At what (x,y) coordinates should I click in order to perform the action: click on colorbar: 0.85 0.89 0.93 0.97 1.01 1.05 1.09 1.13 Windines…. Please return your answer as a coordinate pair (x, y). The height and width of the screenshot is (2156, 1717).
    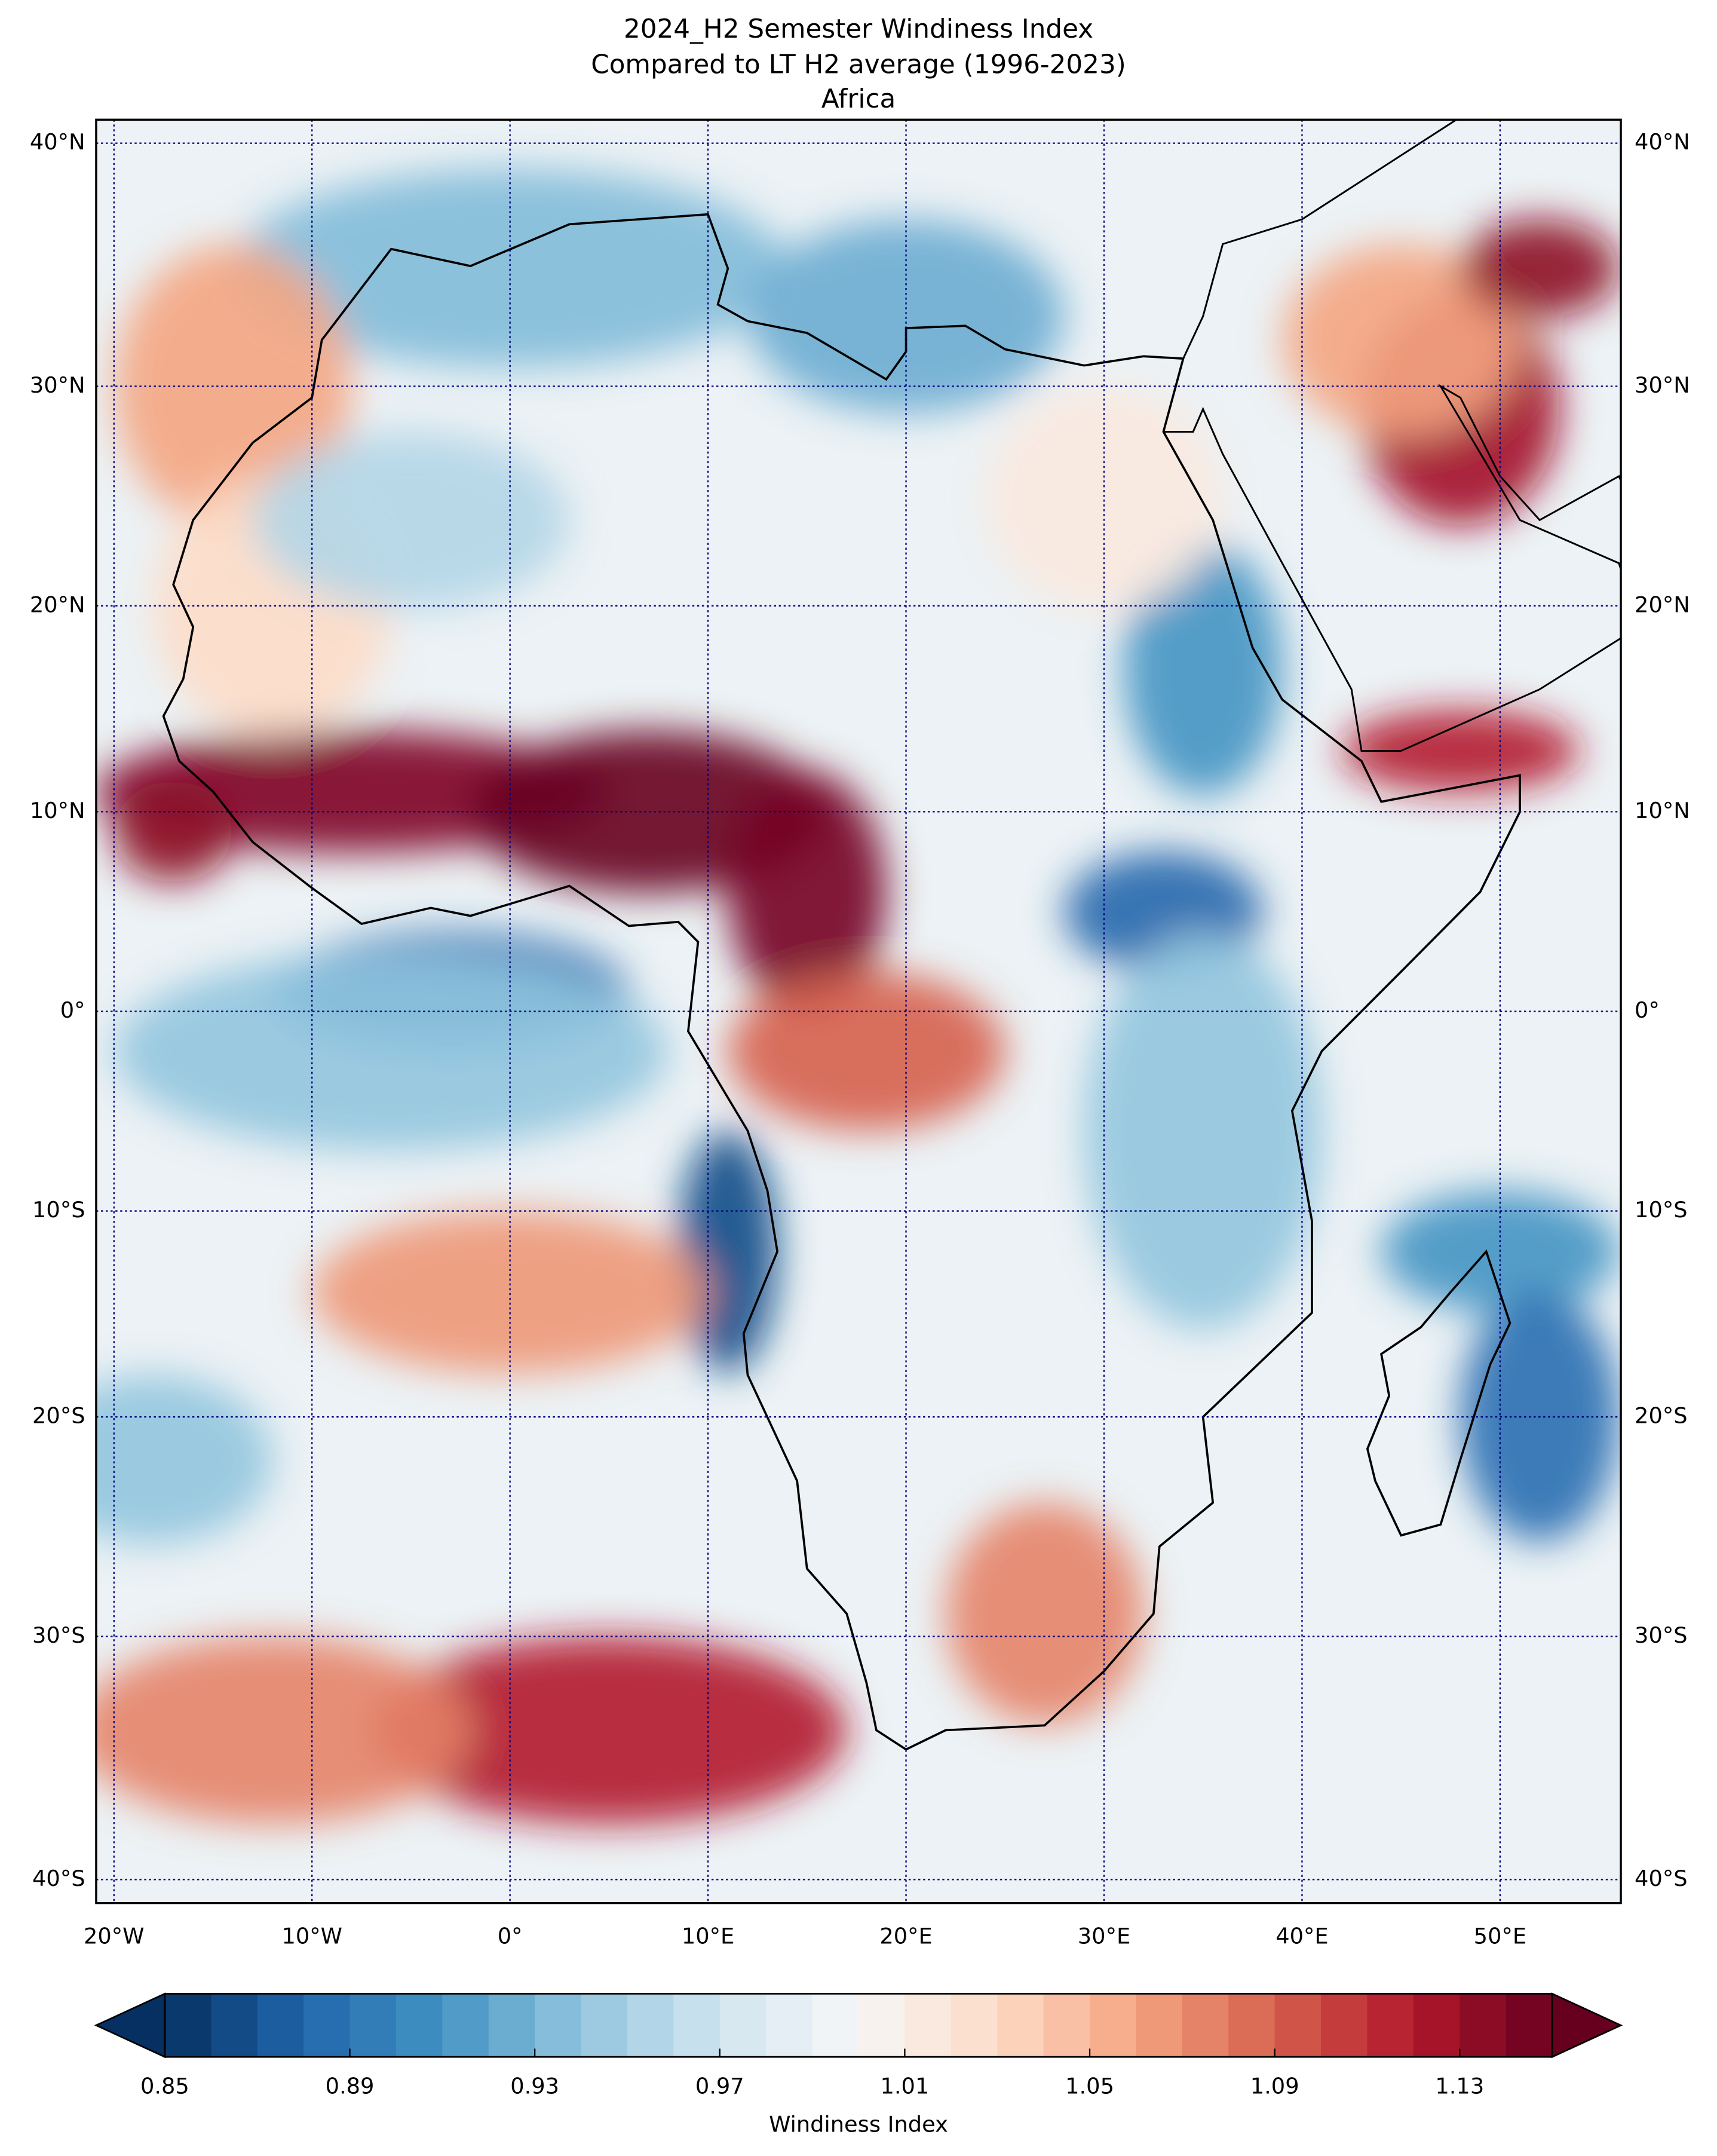
    Looking at the image, I should click on (858, 2064).